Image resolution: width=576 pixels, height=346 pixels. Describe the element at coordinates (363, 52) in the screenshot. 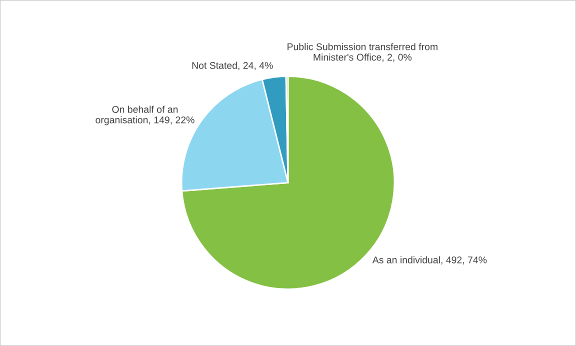

I see `slice-label: Public Submission transferred from Minister's Office, 2, 0%` at that location.